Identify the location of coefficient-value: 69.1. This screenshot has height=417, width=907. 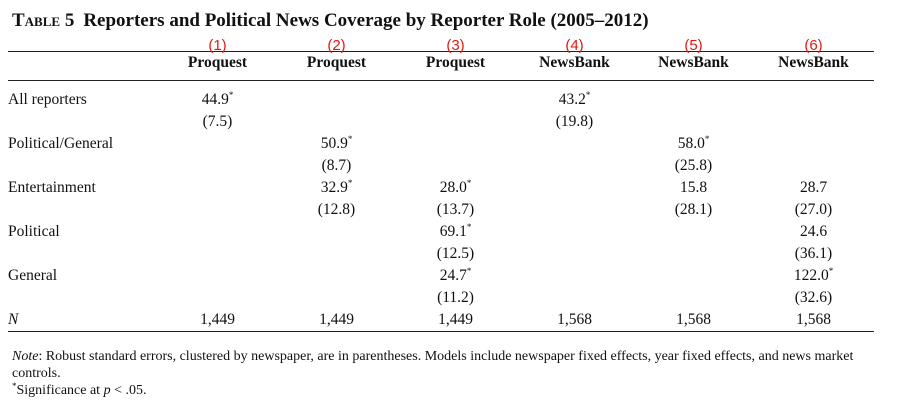
(453, 231).